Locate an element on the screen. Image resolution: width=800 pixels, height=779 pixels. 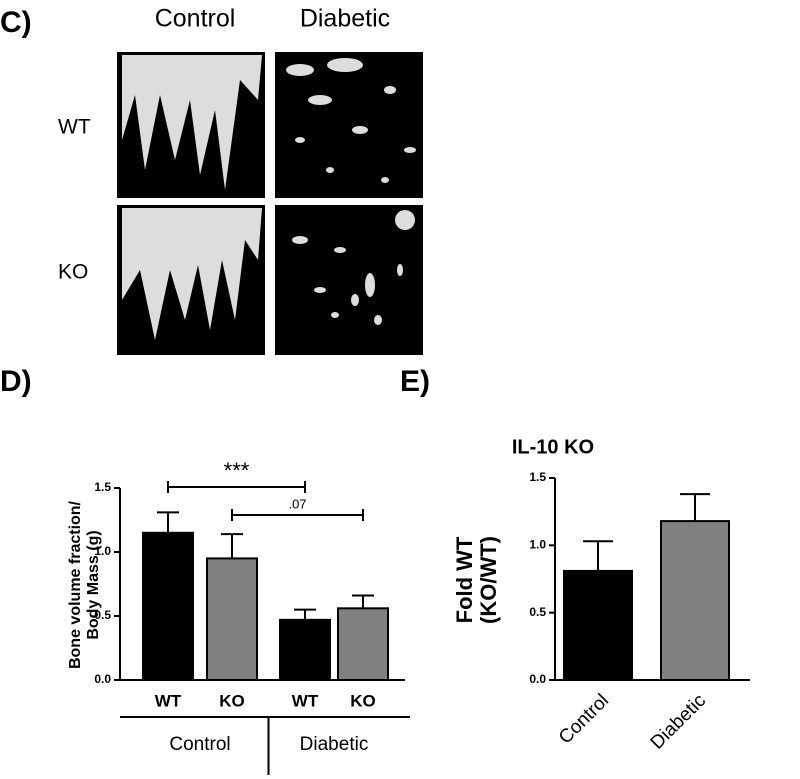
row-label: KO is located at coordinates (73, 272).